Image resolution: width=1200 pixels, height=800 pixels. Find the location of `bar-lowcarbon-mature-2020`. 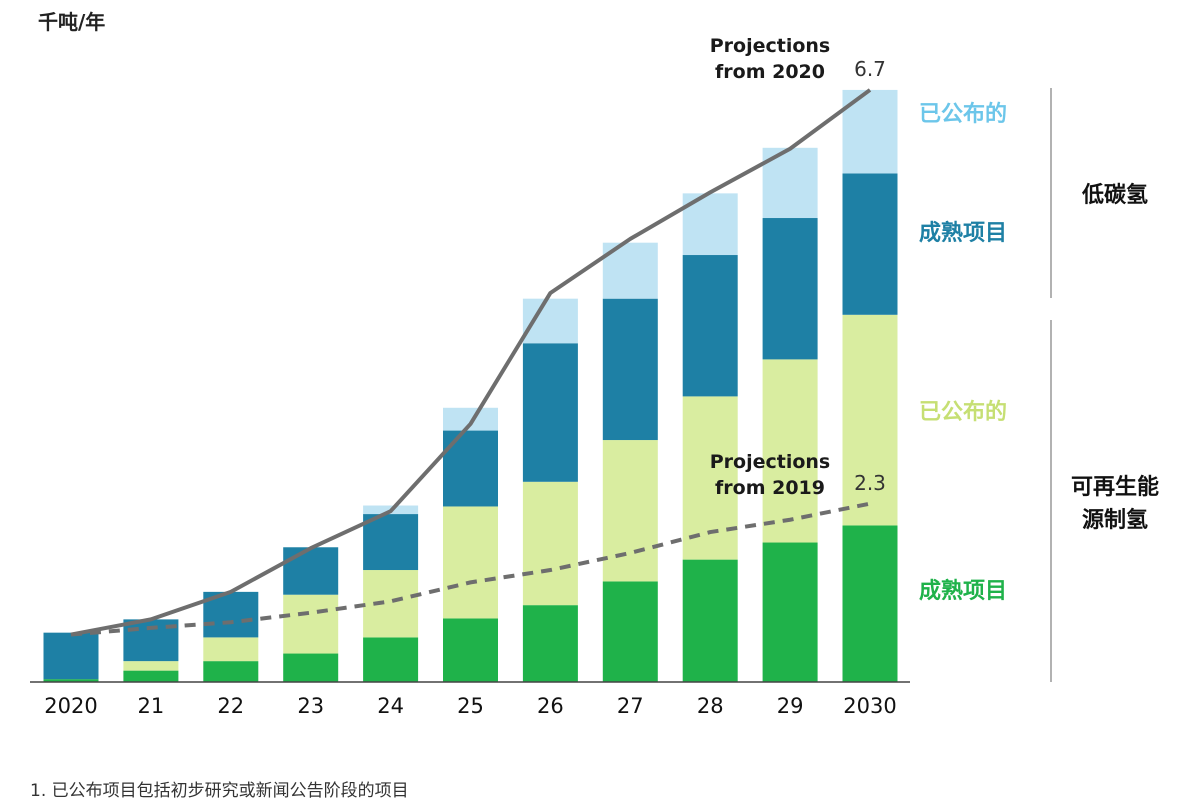

bar-lowcarbon-mature-2020 is located at coordinates (71, 656).